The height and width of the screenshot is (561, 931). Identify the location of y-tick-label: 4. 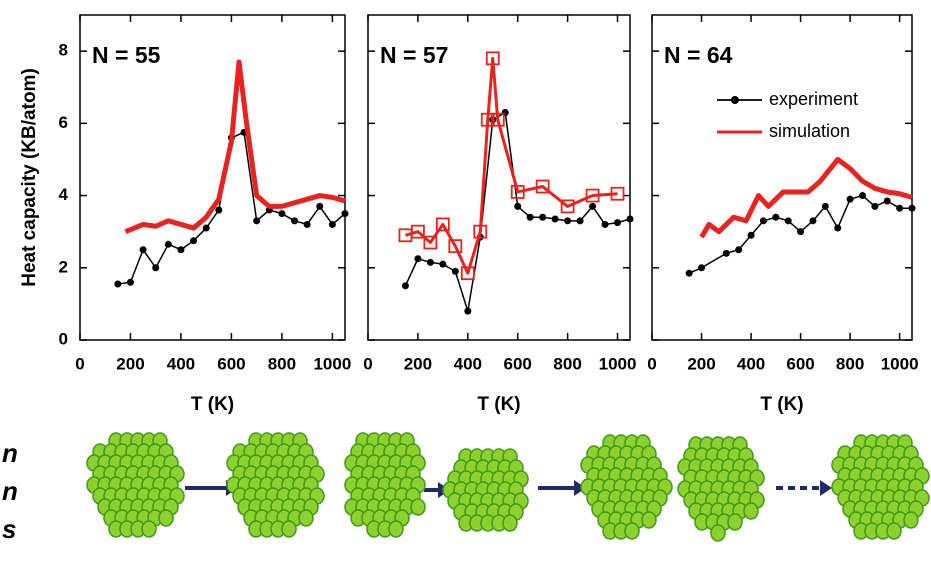
(64, 194).